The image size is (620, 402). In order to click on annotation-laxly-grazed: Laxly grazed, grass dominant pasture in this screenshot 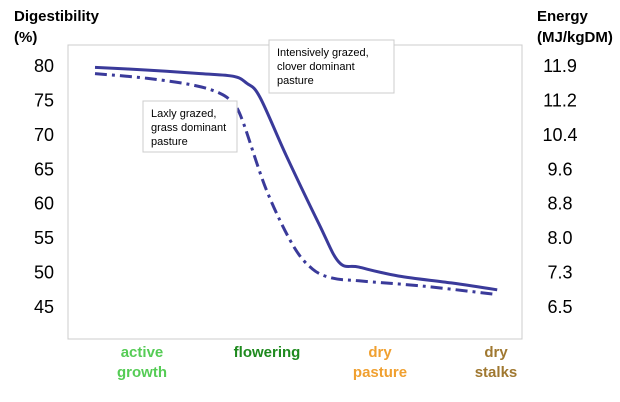, I will do `click(190, 126)`.